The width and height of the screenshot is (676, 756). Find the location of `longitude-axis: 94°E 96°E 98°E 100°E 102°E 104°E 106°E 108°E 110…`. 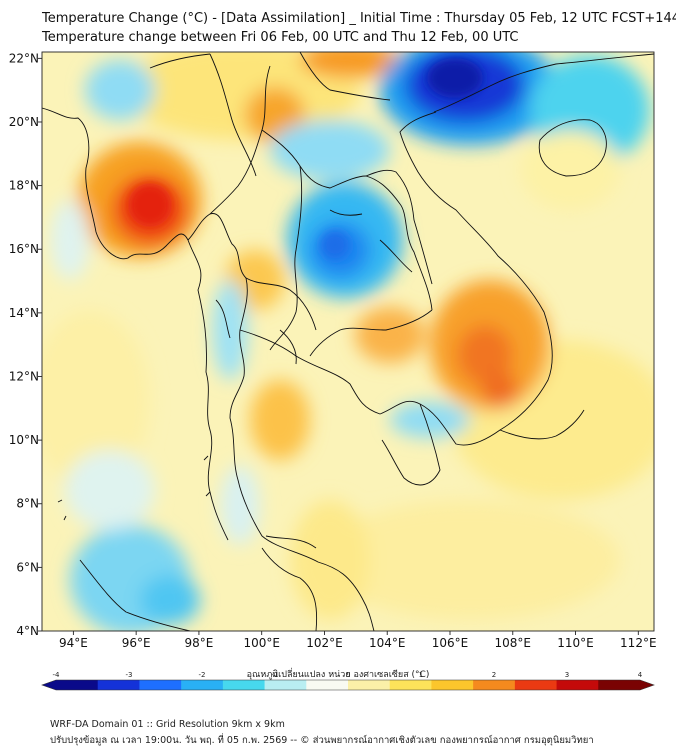

longitude-axis: 94°E 96°E 98°E 100°E 102°E 104°E 106°E 108°E 110… is located at coordinates (358, 640).